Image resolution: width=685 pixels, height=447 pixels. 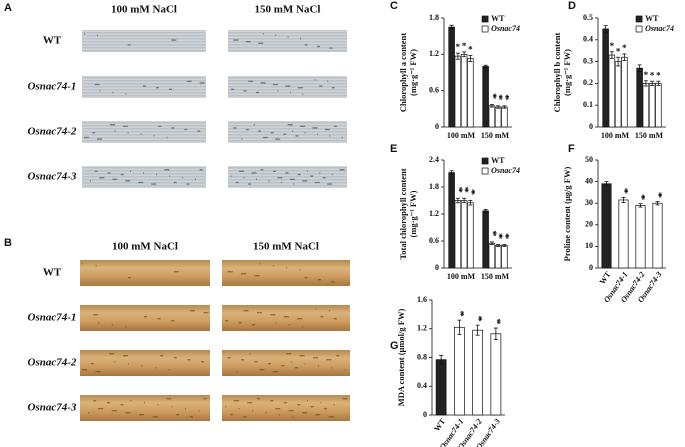 What do you see at coordinates (589, 202) in the screenshot?
I see `y-tick-label: 30` at bounding box center [589, 202].